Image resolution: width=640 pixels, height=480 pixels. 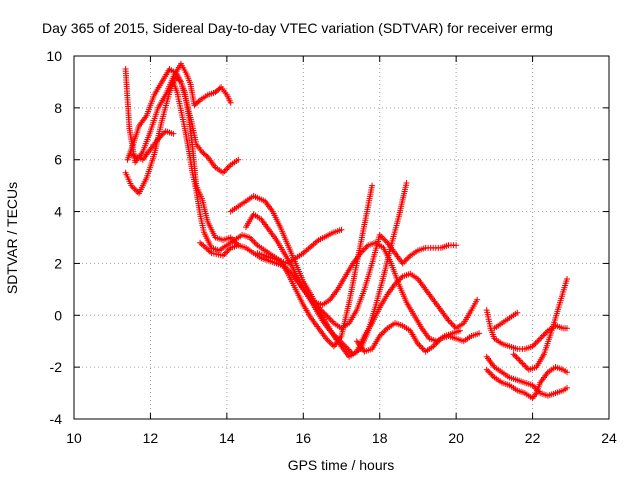 I want to click on x-tick-label: 22, so click(x=533, y=438).